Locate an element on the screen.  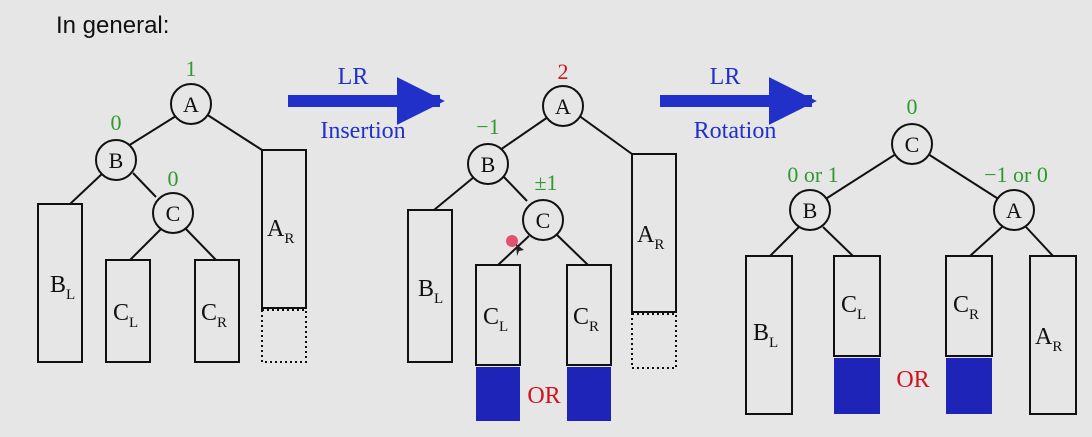
stage3-node-a: A is located at coordinates (1014, 210).